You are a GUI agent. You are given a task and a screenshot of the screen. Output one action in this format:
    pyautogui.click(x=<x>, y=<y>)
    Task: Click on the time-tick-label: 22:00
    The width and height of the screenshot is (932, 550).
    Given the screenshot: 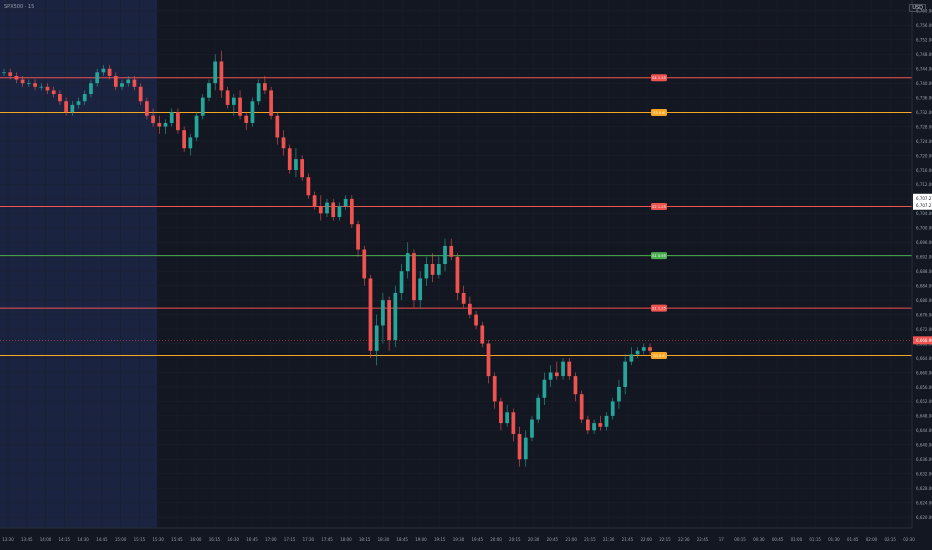 What is the action you would take?
    pyautogui.click(x=646, y=539)
    